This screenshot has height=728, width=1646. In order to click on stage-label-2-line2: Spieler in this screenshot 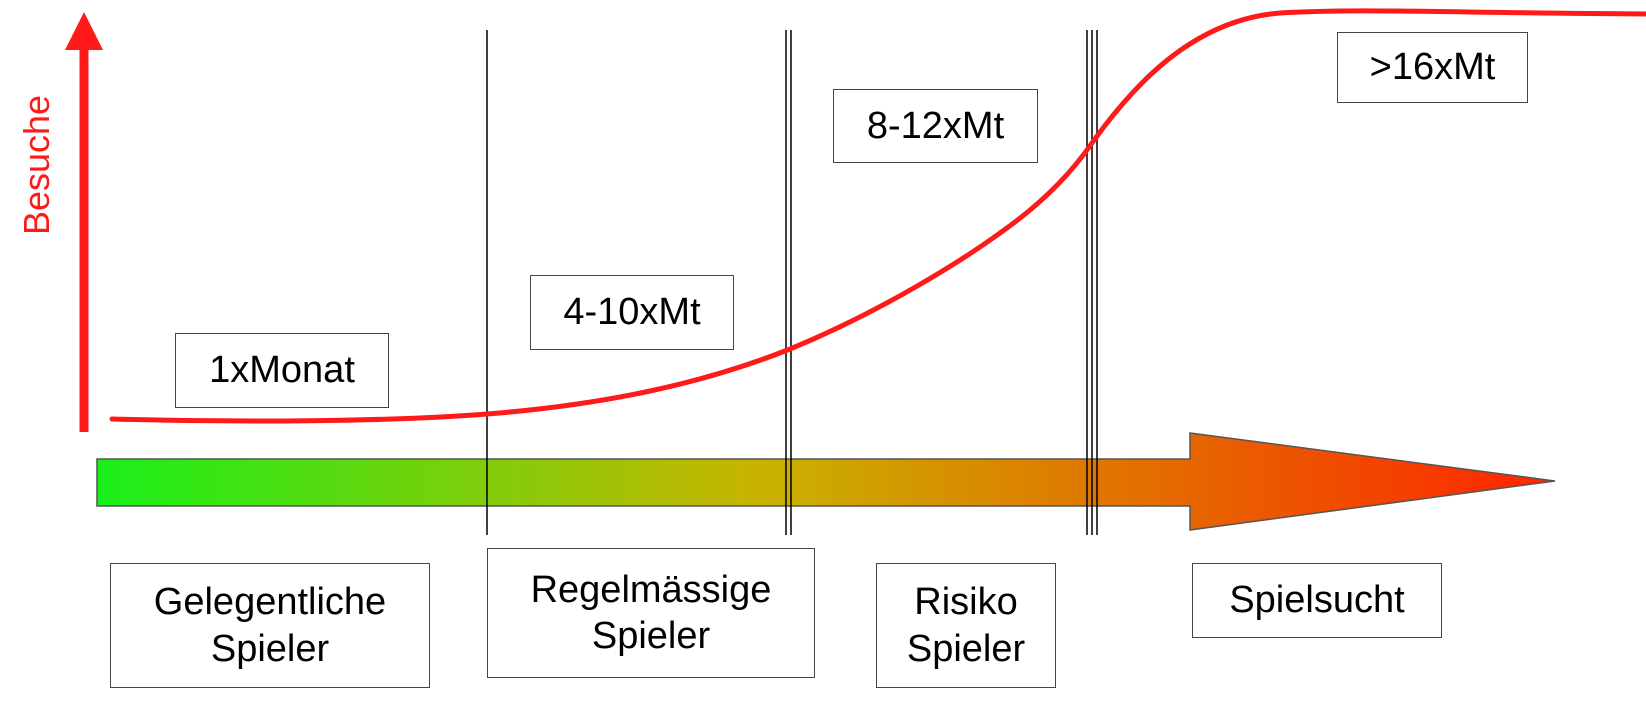, I will do `click(651, 636)`.